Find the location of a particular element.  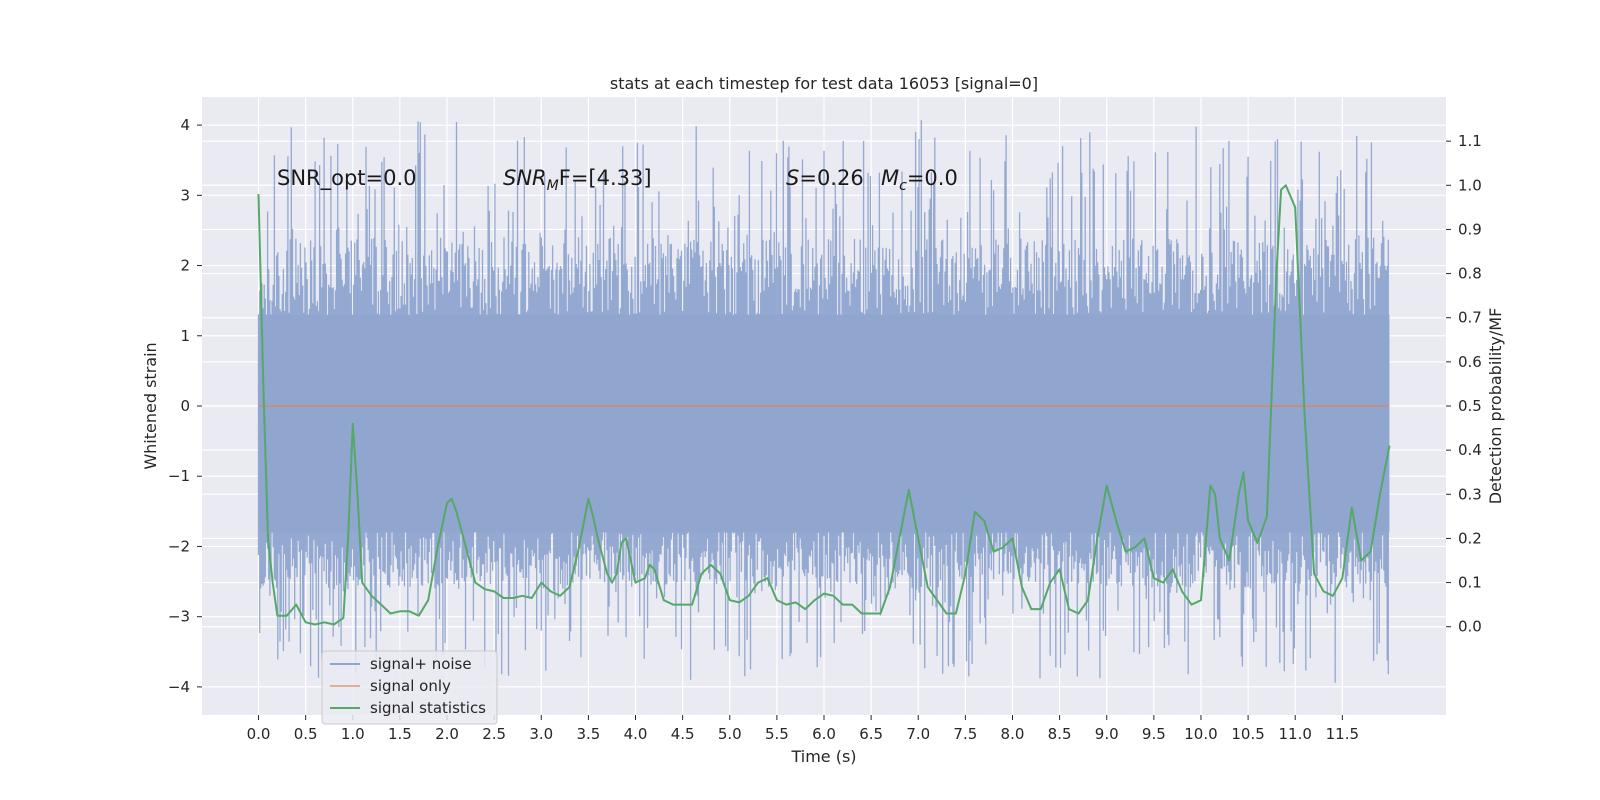

legend-label-noise: signal+ noise is located at coordinates (421, 664).